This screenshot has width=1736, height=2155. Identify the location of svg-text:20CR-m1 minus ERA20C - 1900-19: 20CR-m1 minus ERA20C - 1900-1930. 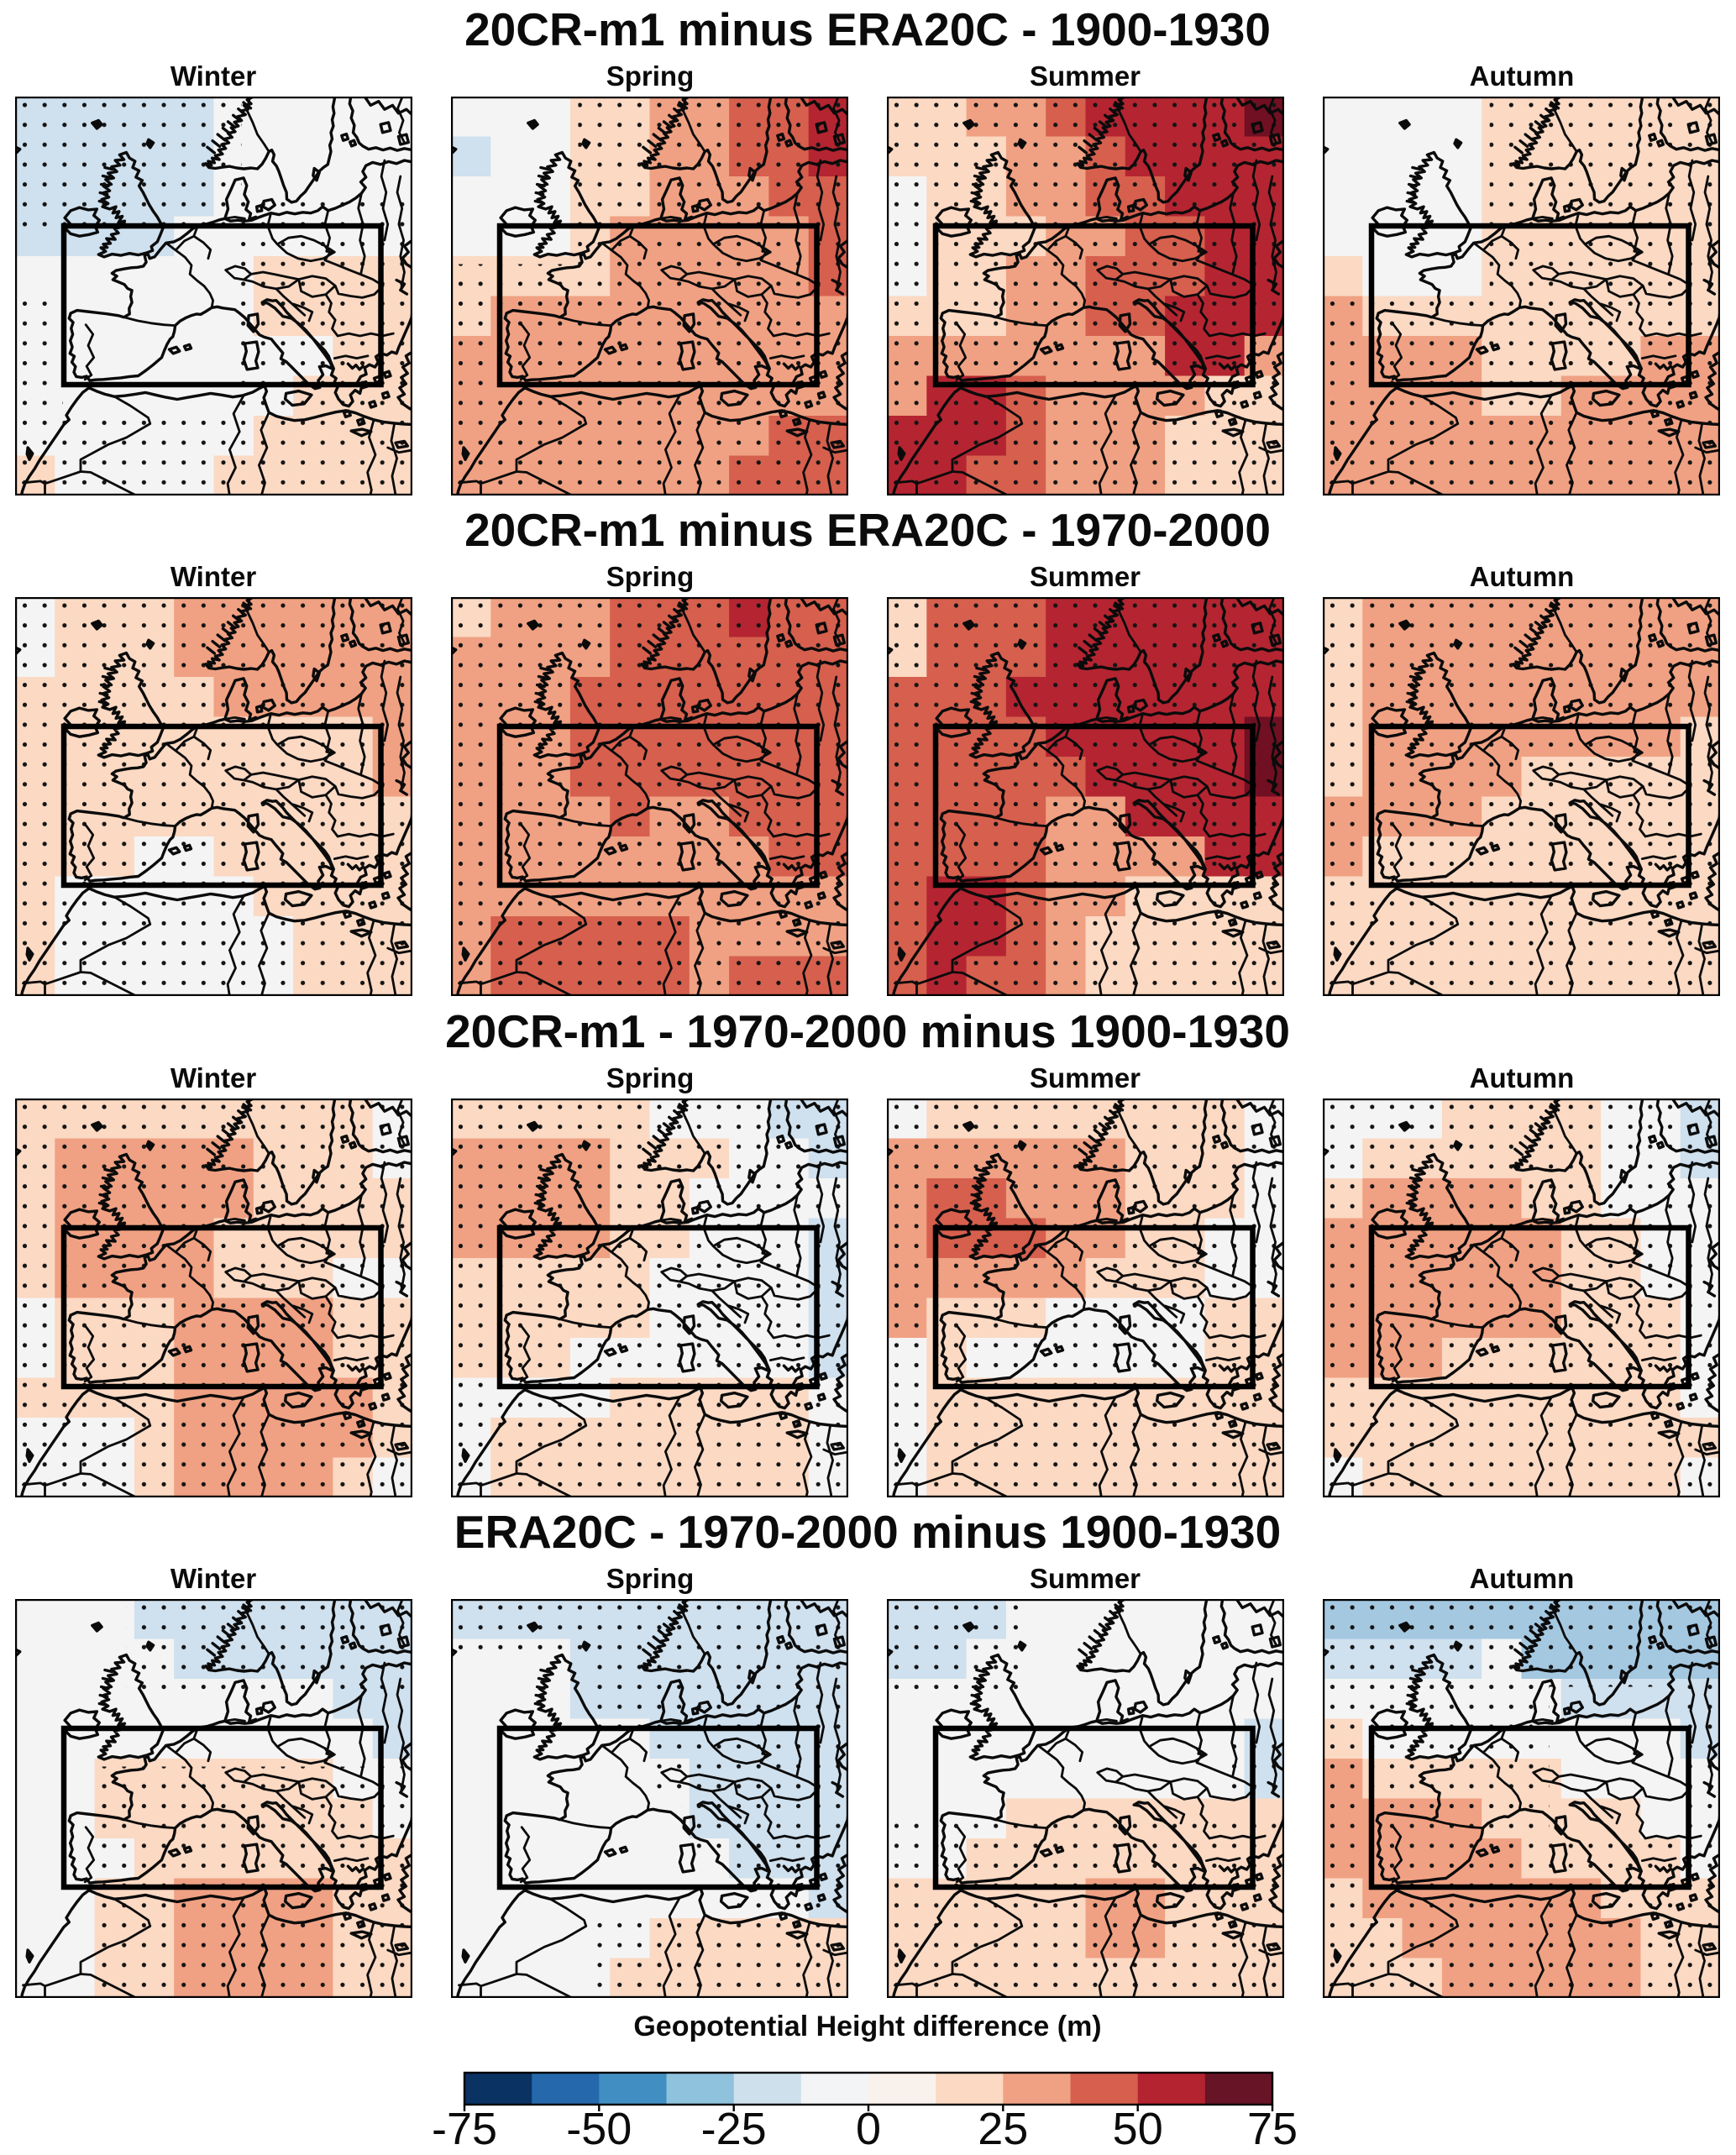
(867, 29).